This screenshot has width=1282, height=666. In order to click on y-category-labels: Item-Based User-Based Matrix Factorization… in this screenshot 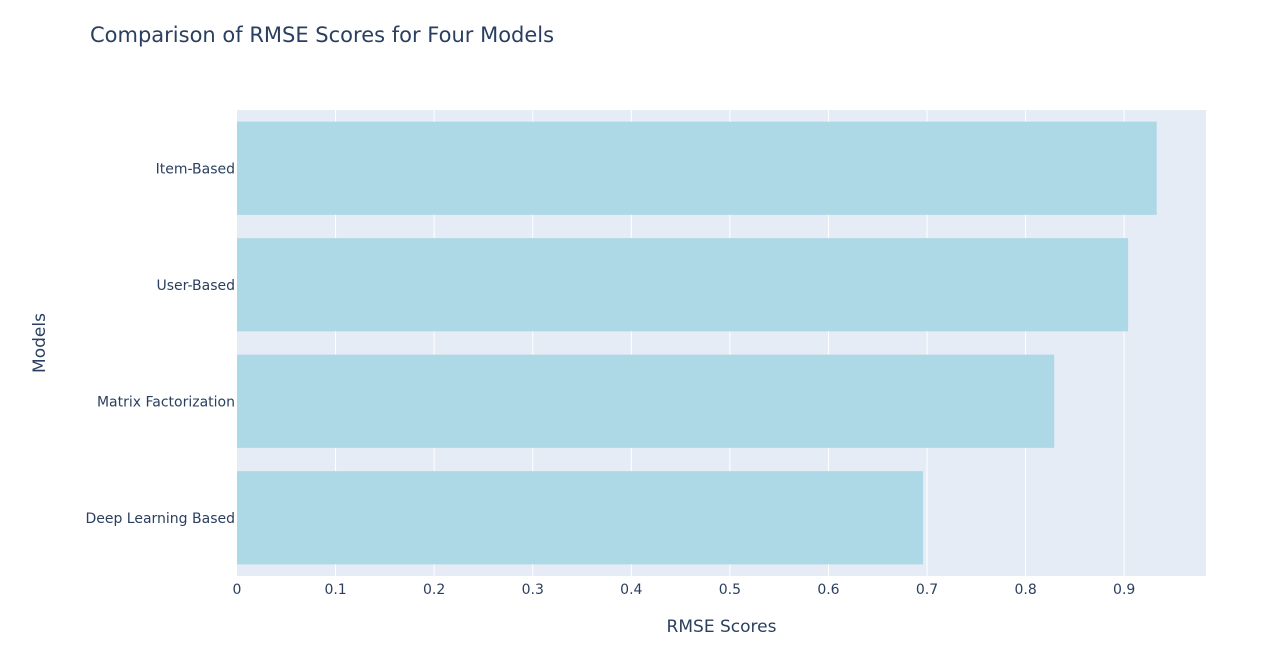, I will do `click(160, 344)`.